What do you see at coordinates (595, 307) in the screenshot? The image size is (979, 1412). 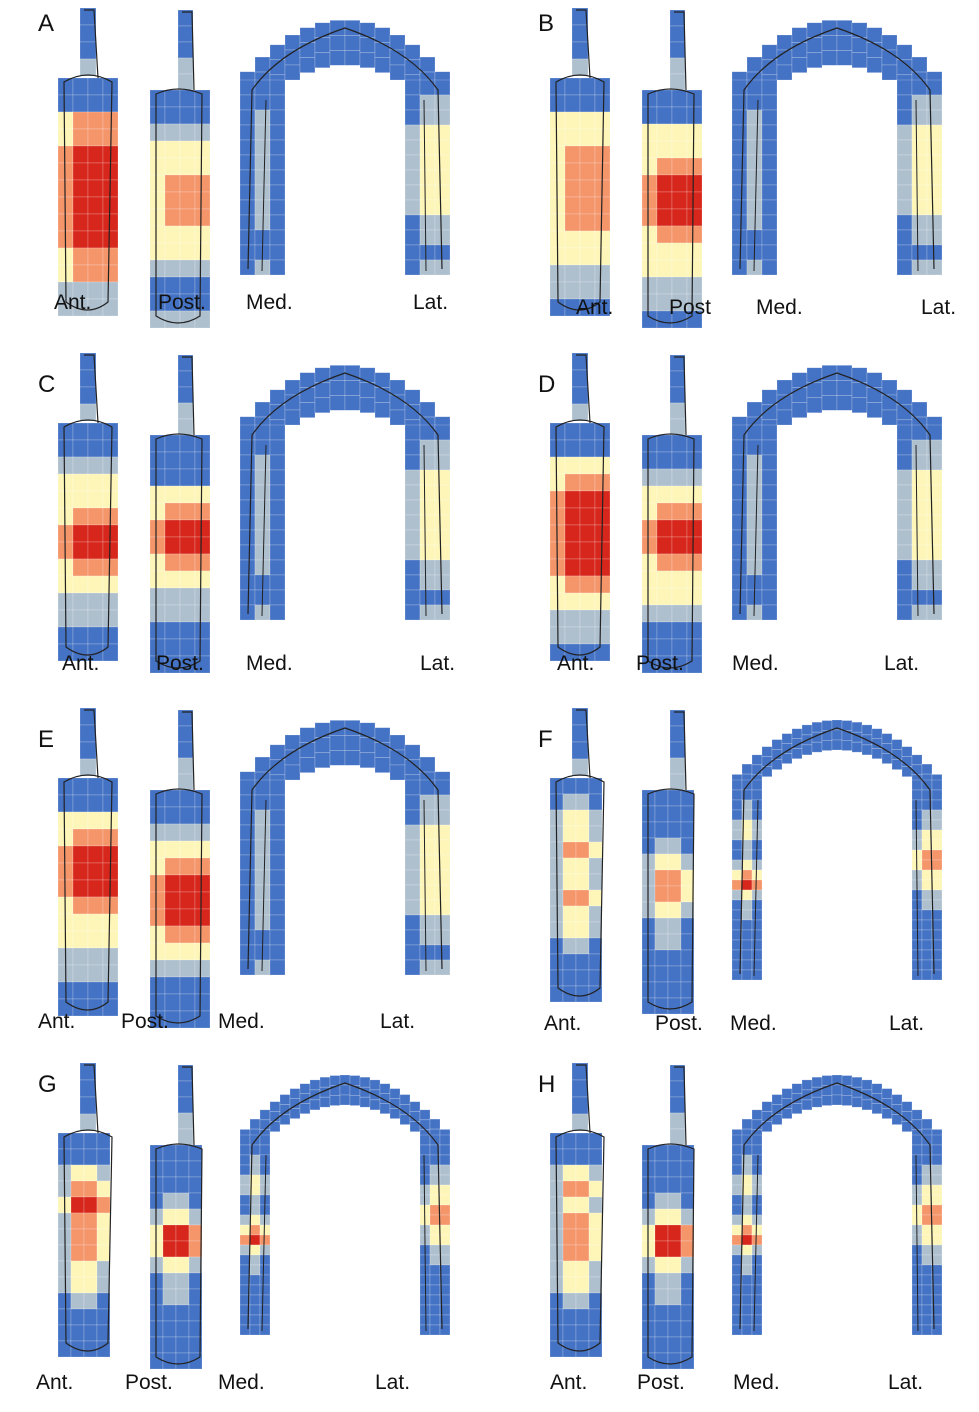 I see `label-anterior: Ant.` at bounding box center [595, 307].